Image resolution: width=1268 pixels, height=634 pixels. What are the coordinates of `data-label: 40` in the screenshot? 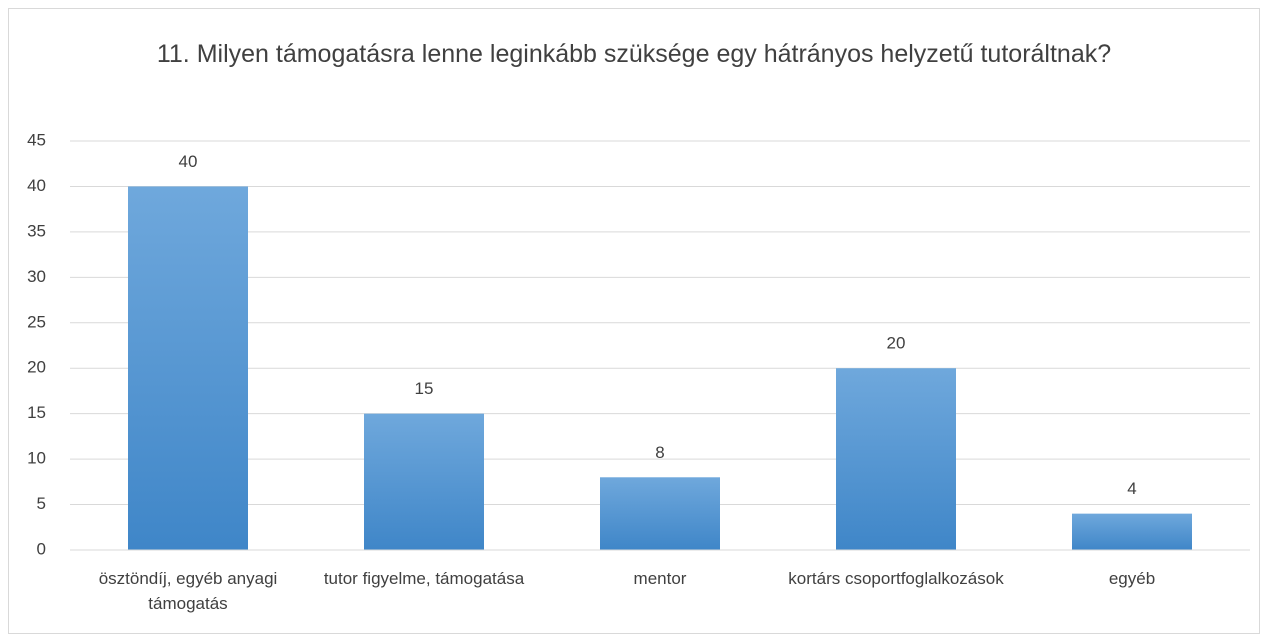 It's located at (188, 161).